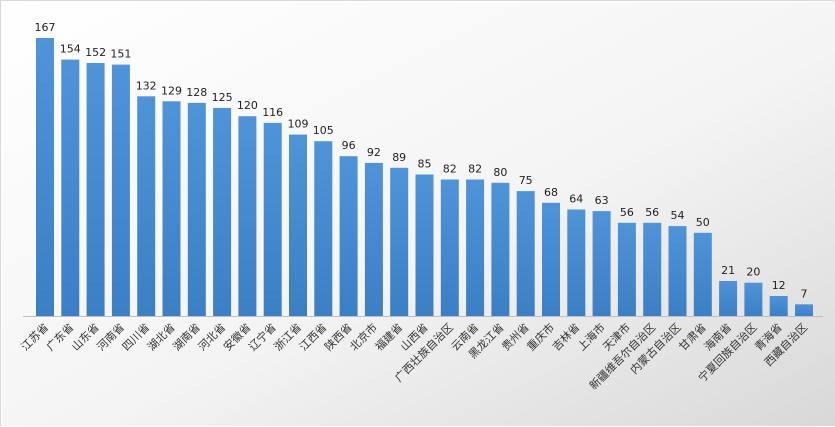 This screenshot has height=427, width=835. What do you see at coordinates (678, 215) in the screenshot?
I see `bar-value-label: 54` at bounding box center [678, 215].